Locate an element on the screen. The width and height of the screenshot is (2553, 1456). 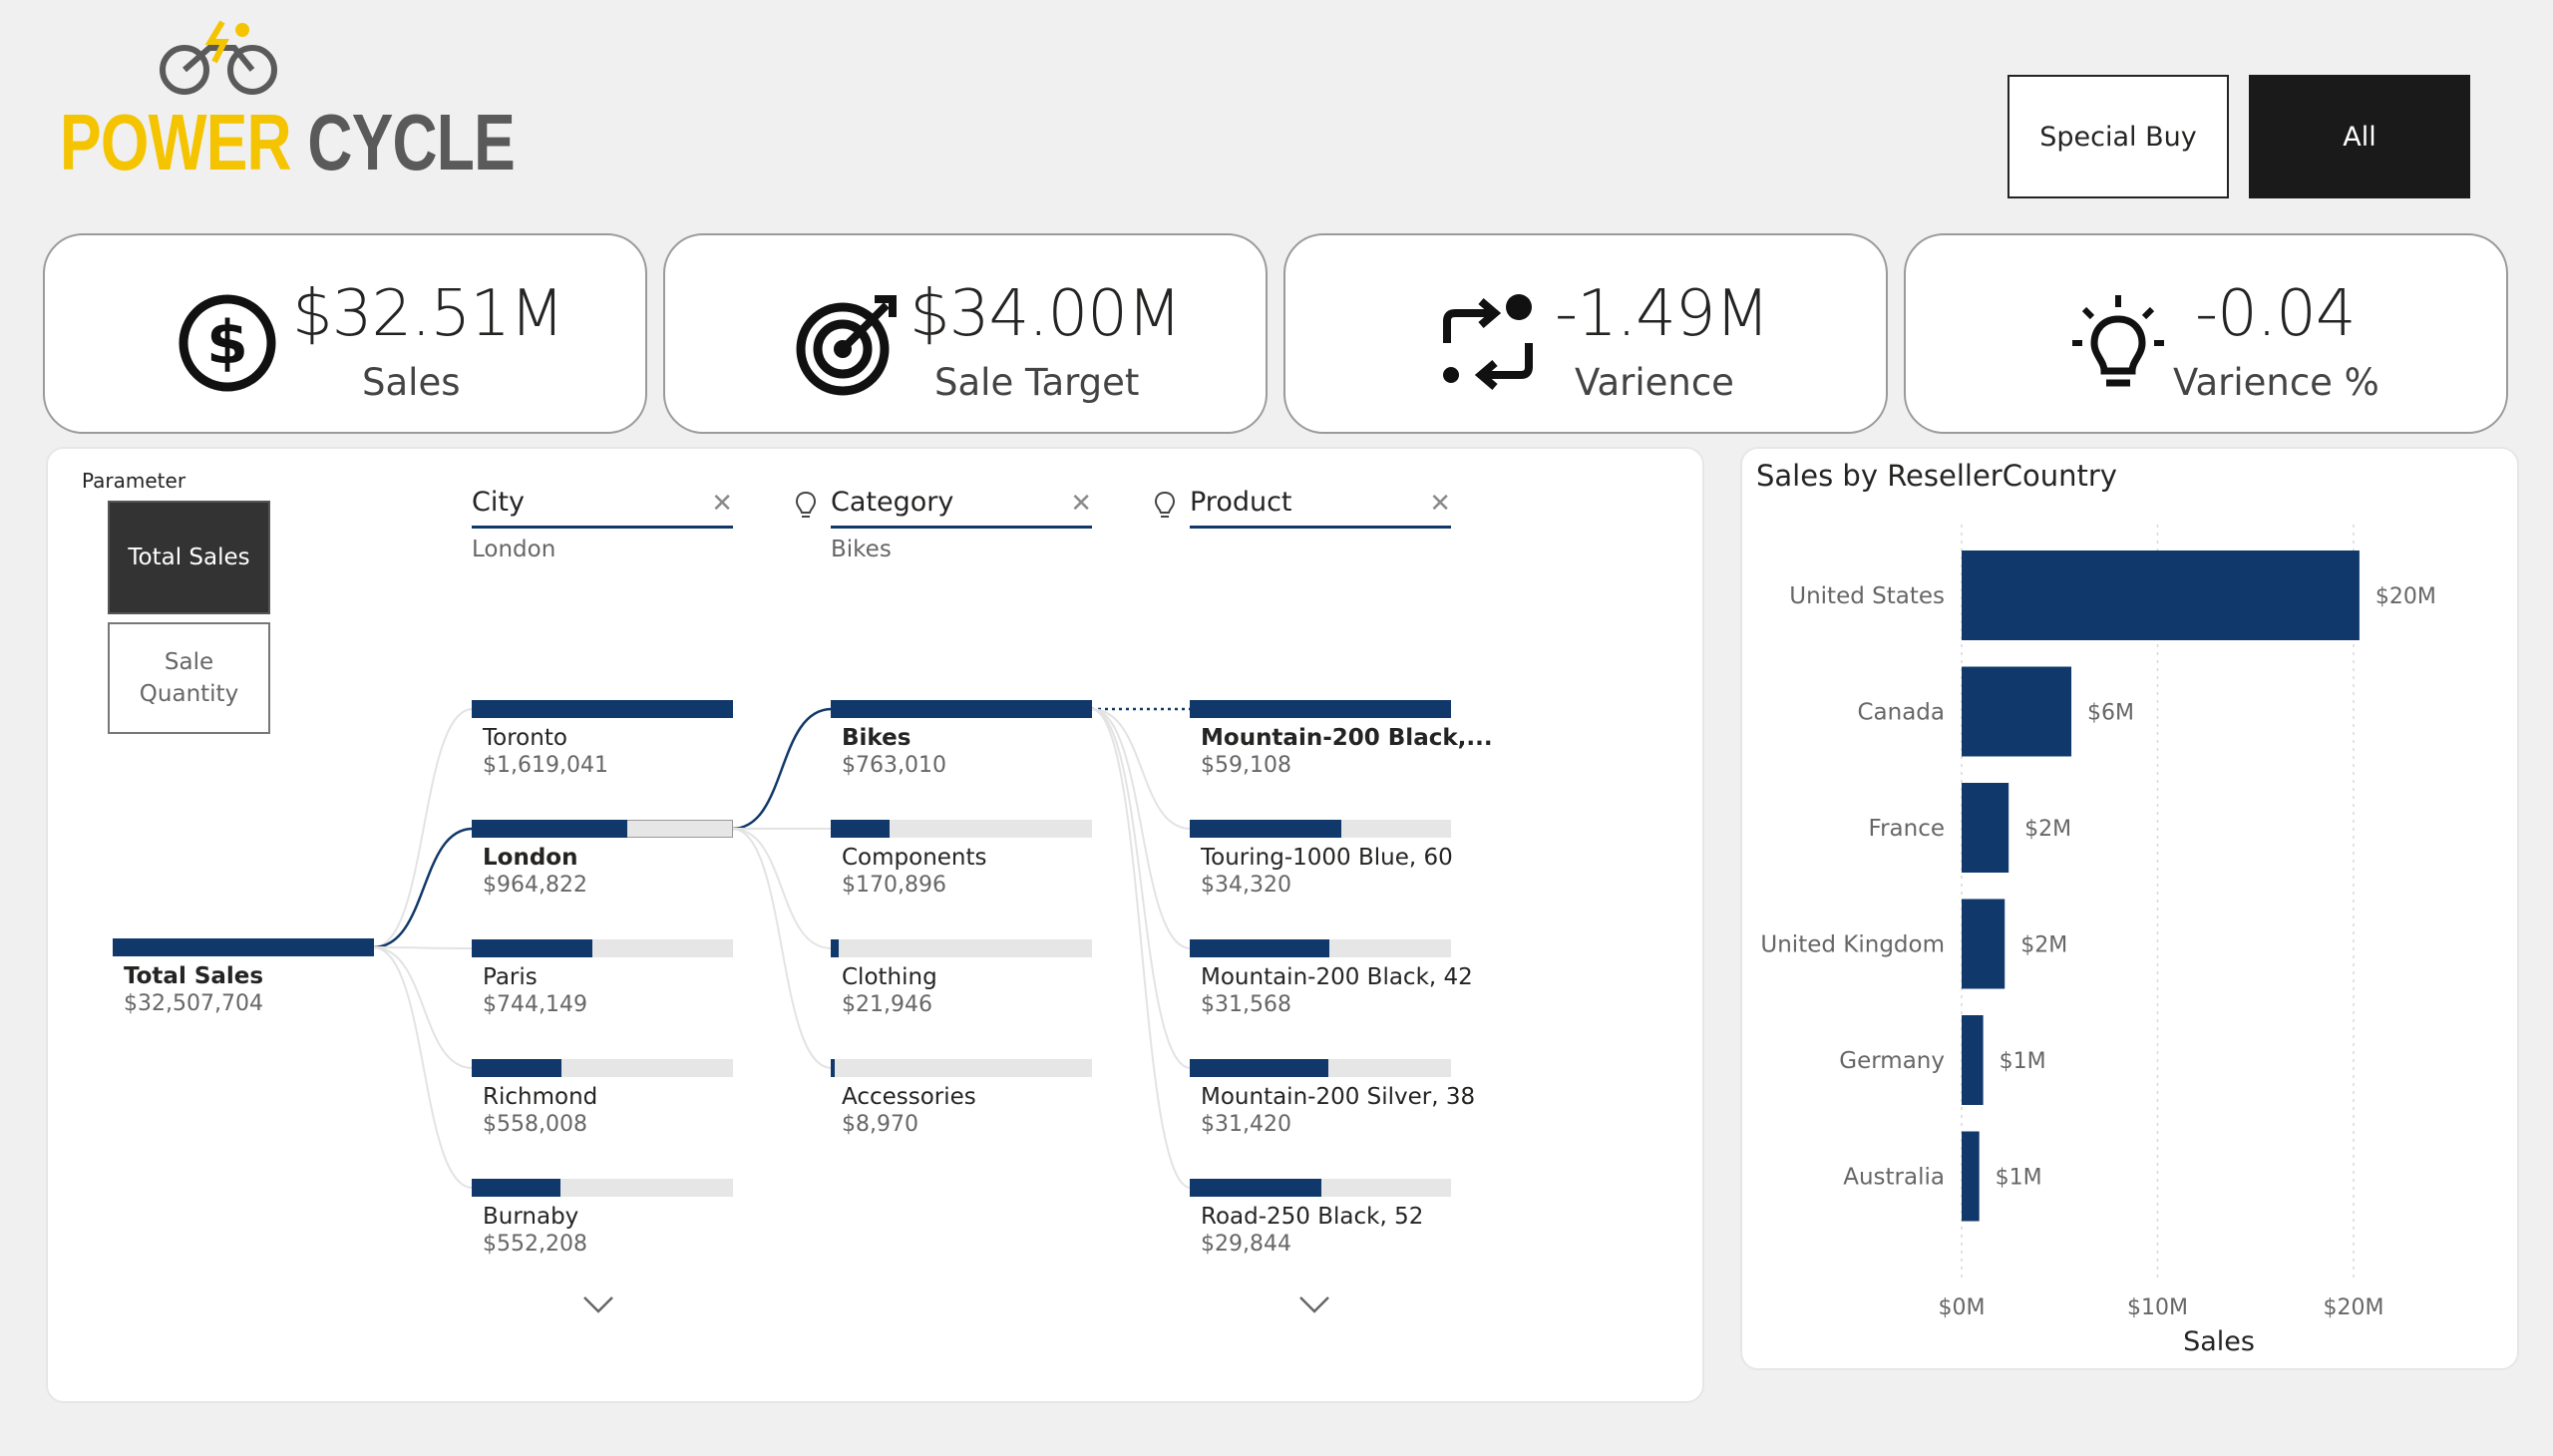
node-label: Total Sales is located at coordinates (194, 976).